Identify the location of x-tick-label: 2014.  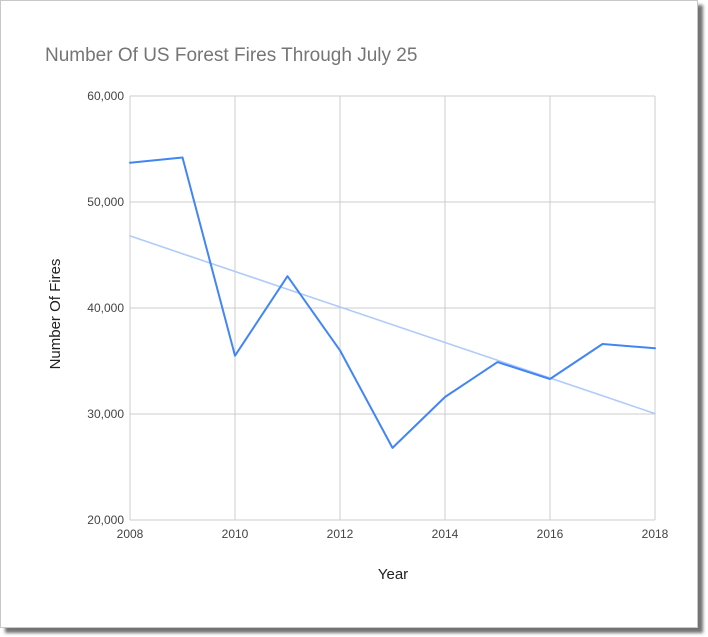
(445, 534).